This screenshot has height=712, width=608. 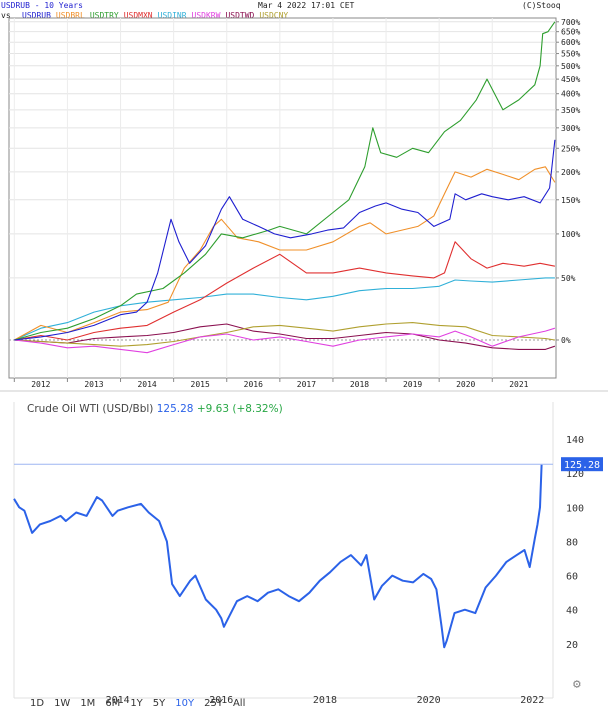 I want to click on wti-y-tick-label: 100, so click(x=575, y=508).